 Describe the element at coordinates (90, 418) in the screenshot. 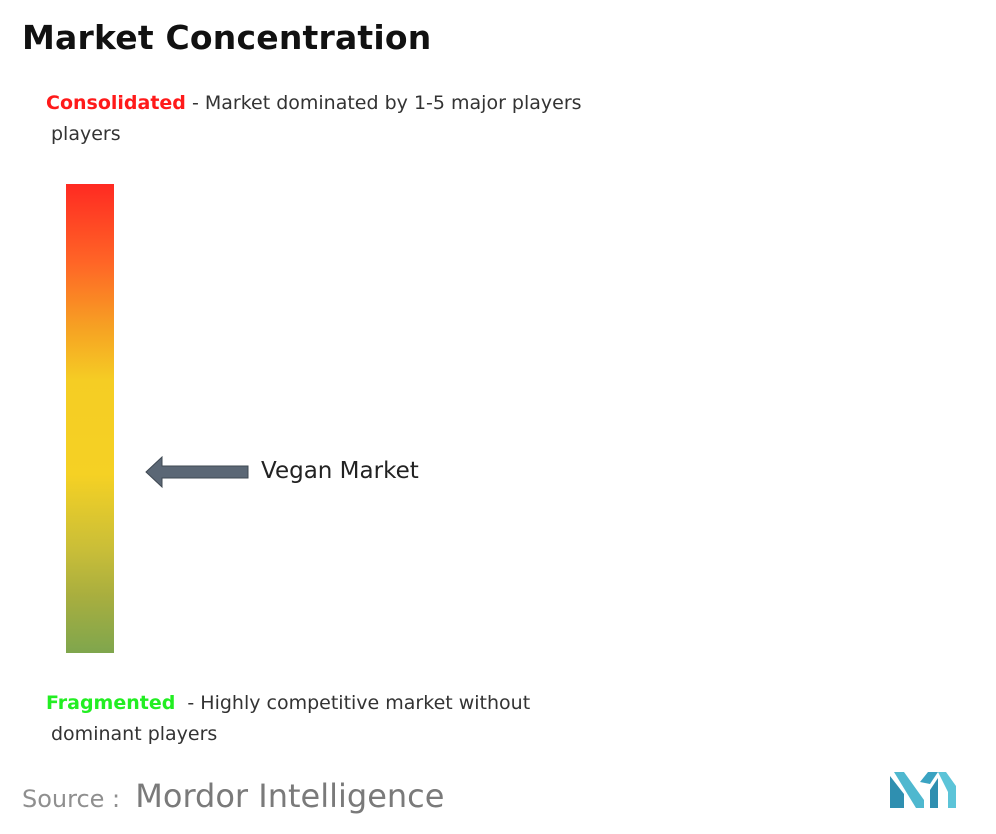

I see `concentration-scale-bar` at that location.